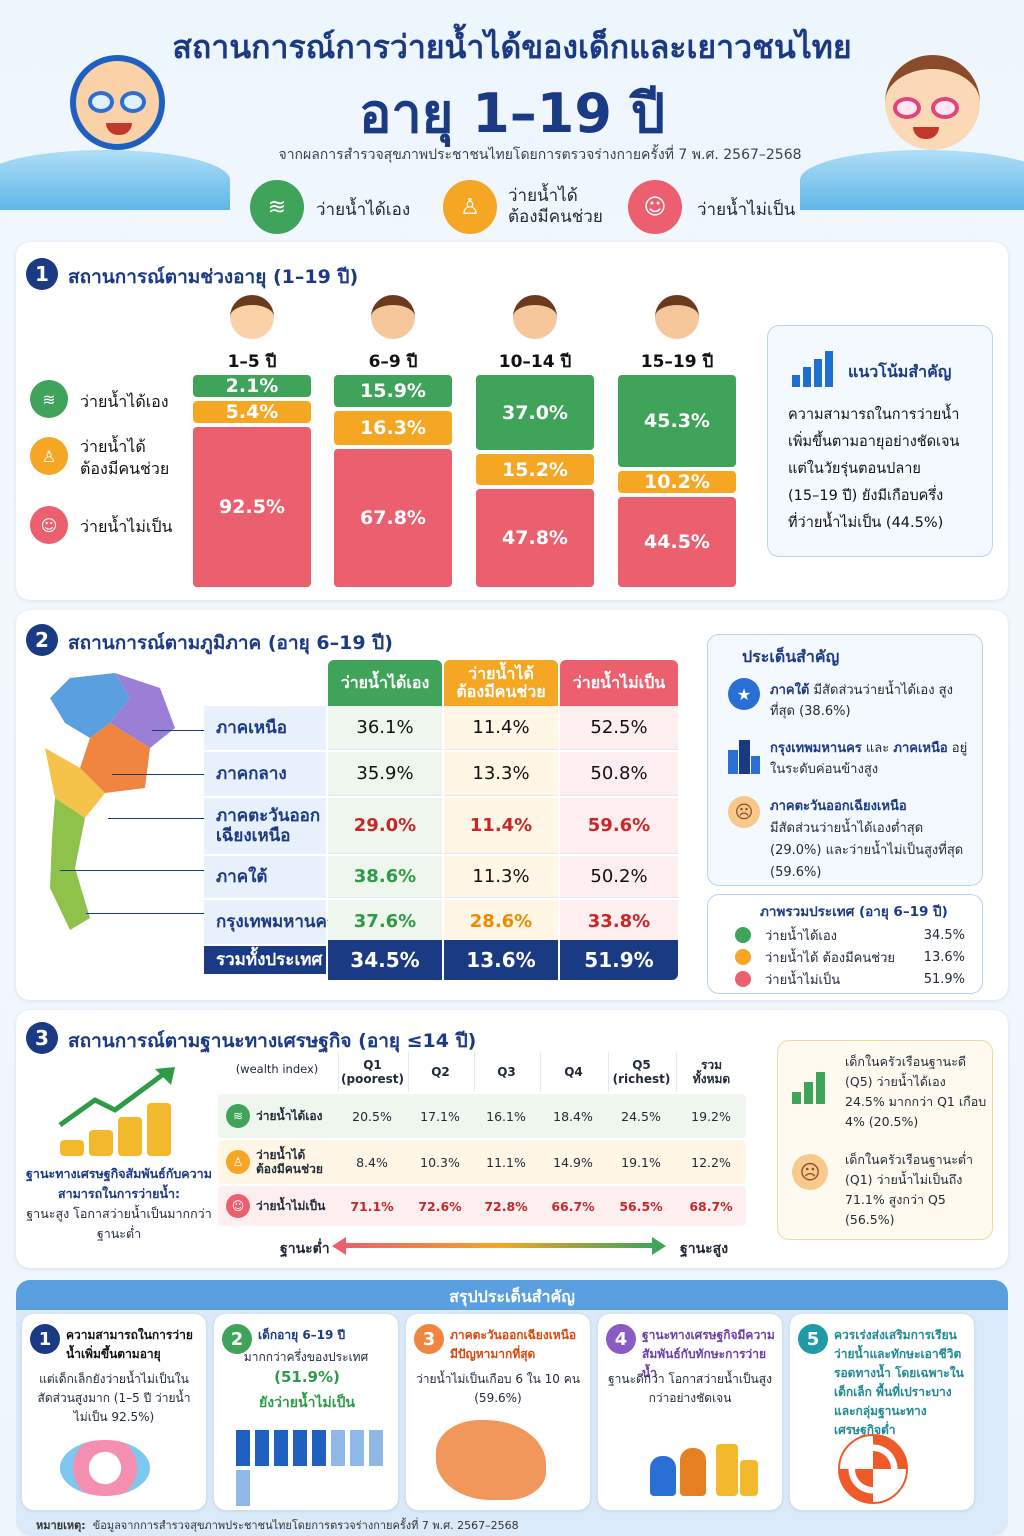 This screenshot has height=1536, width=1024. What do you see at coordinates (237, 1339) in the screenshot?
I see `summary-card-number: 2` at bounding box center [237, 1339].